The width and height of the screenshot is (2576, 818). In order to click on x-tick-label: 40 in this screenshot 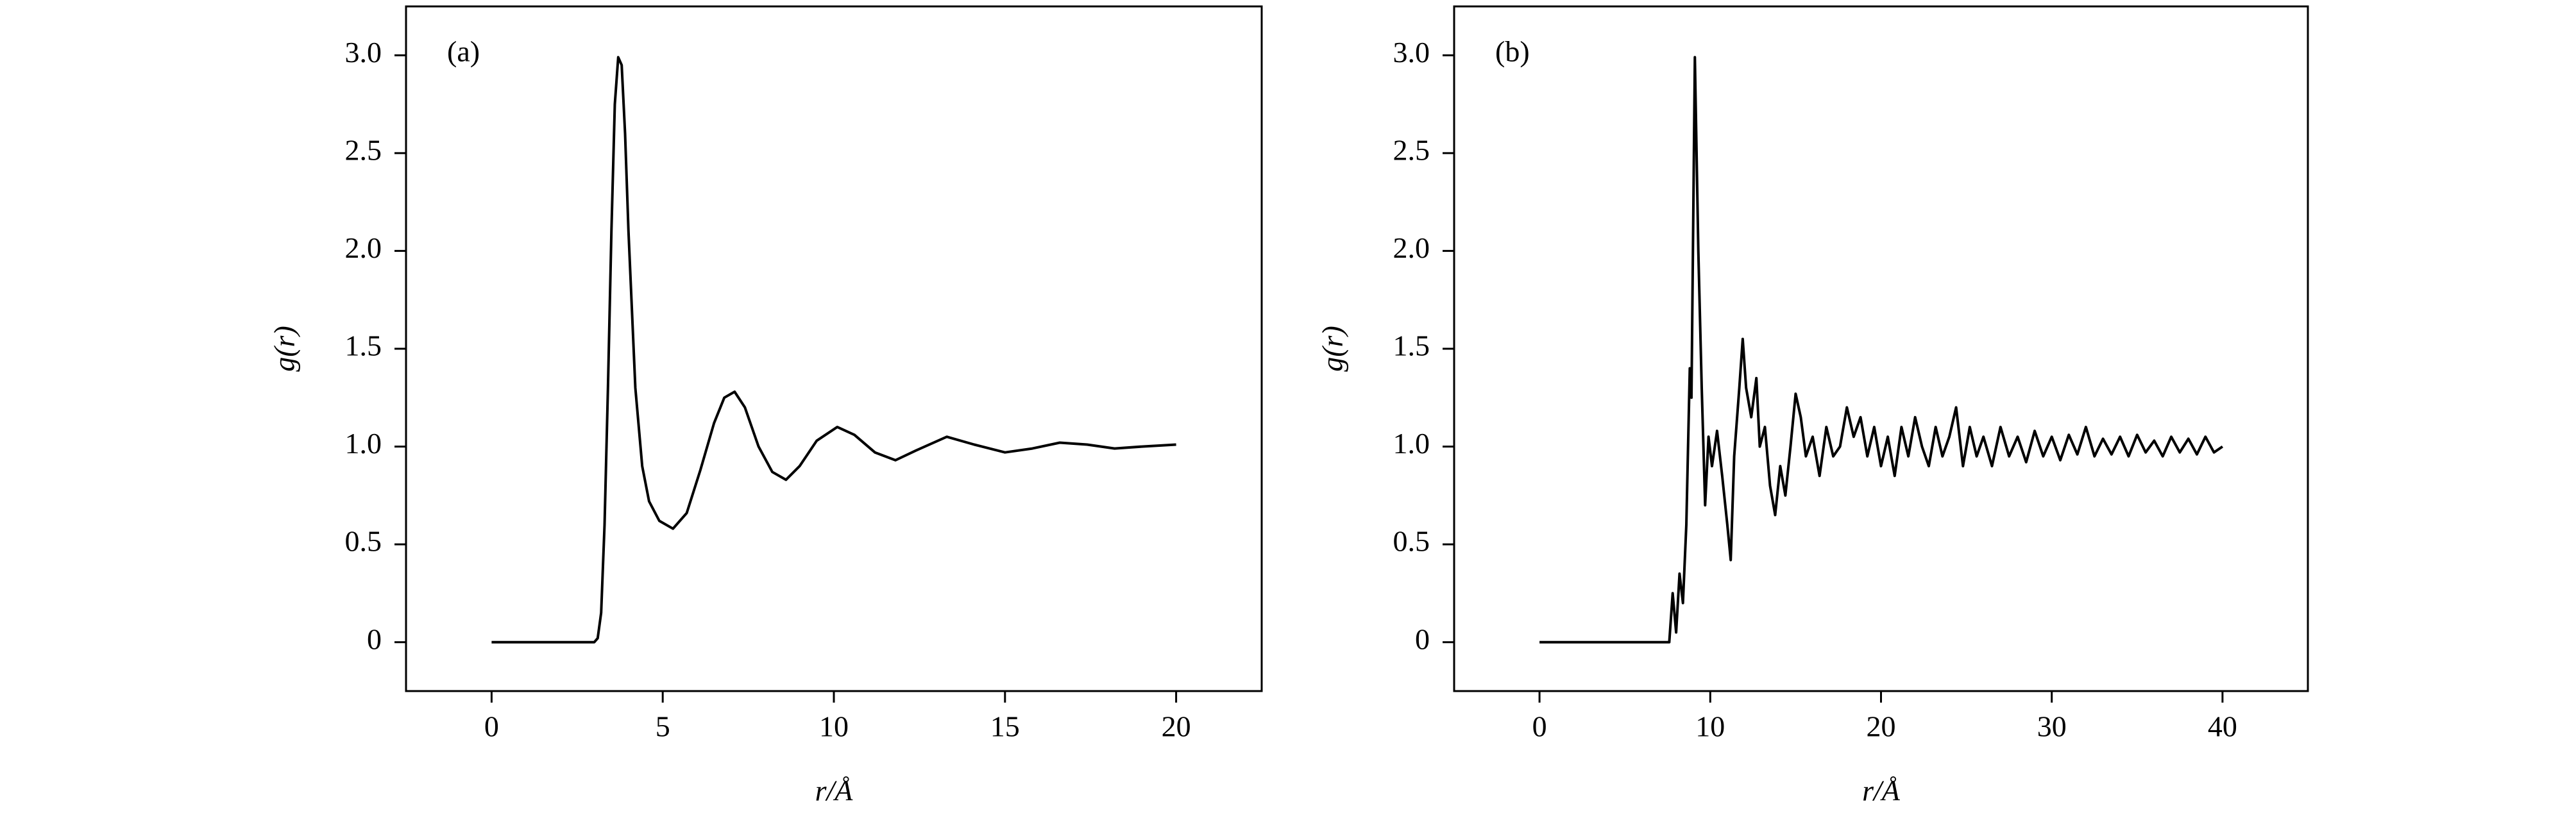, I will do `click(2222, 726)`.